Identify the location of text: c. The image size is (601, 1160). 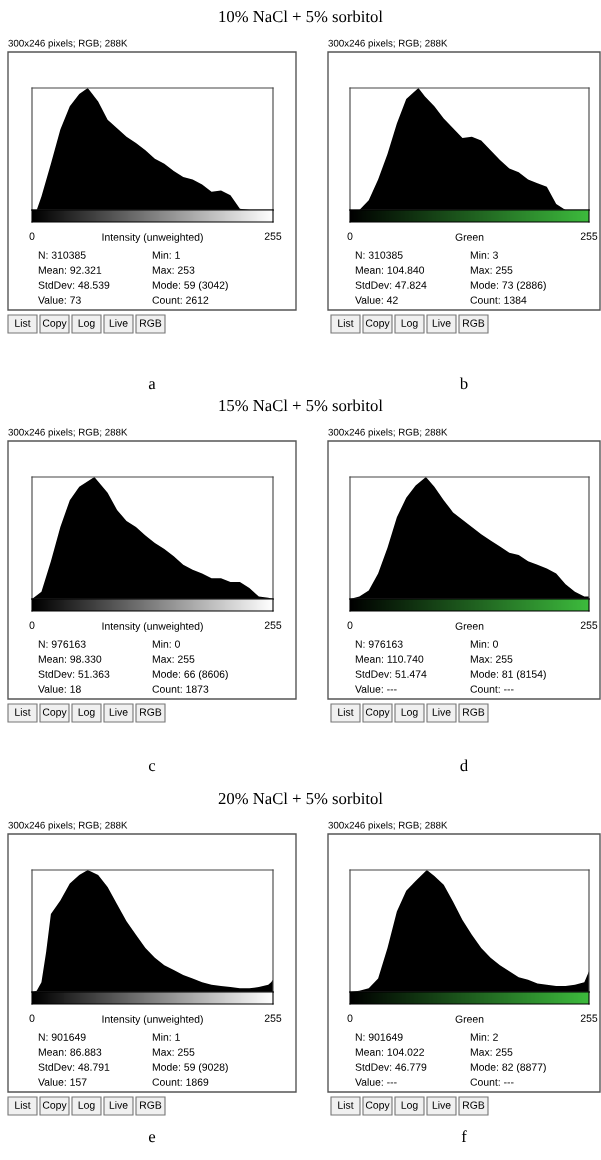
(152, 767).